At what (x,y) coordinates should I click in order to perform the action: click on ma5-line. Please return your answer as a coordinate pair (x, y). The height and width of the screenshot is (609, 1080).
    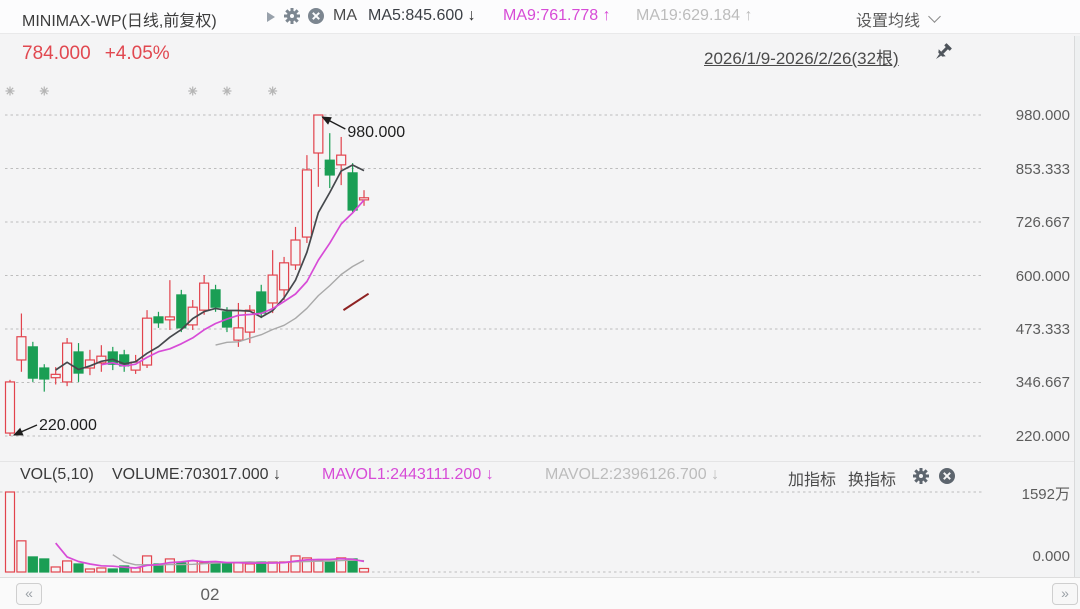
    Looking at the image, I should click on (210, 267).